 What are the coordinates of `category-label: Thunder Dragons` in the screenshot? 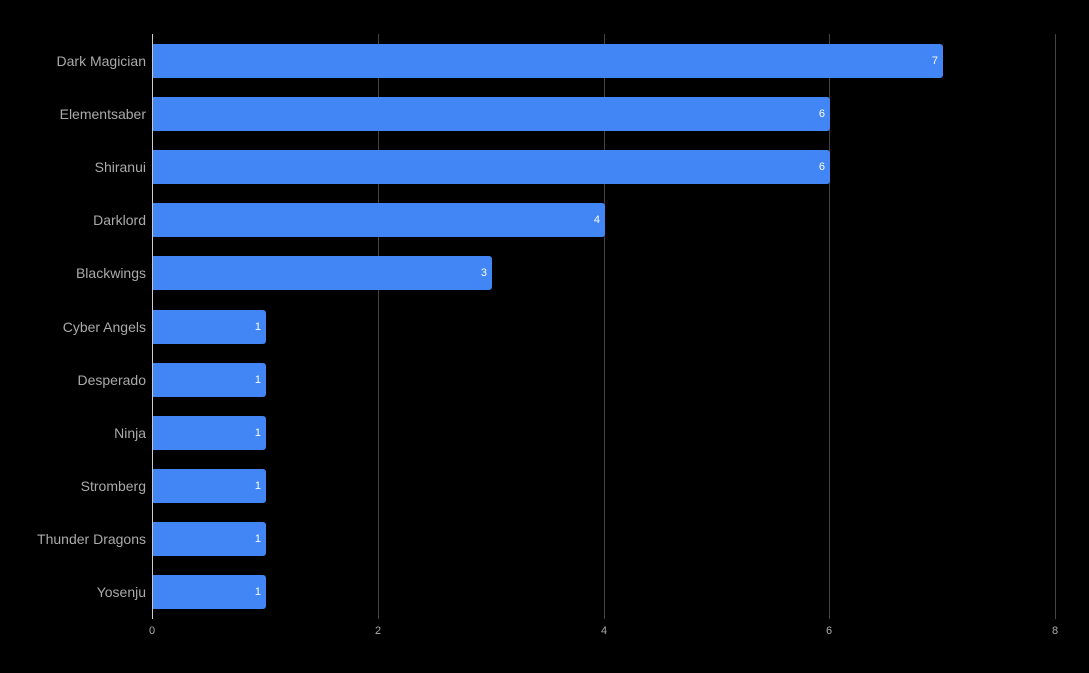 It's located at (91, 539).